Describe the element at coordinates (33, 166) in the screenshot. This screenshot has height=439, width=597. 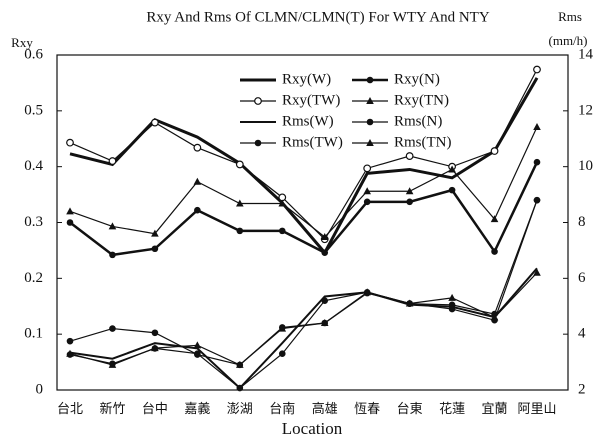
I see `y-tick-label: 0.4` at that location.